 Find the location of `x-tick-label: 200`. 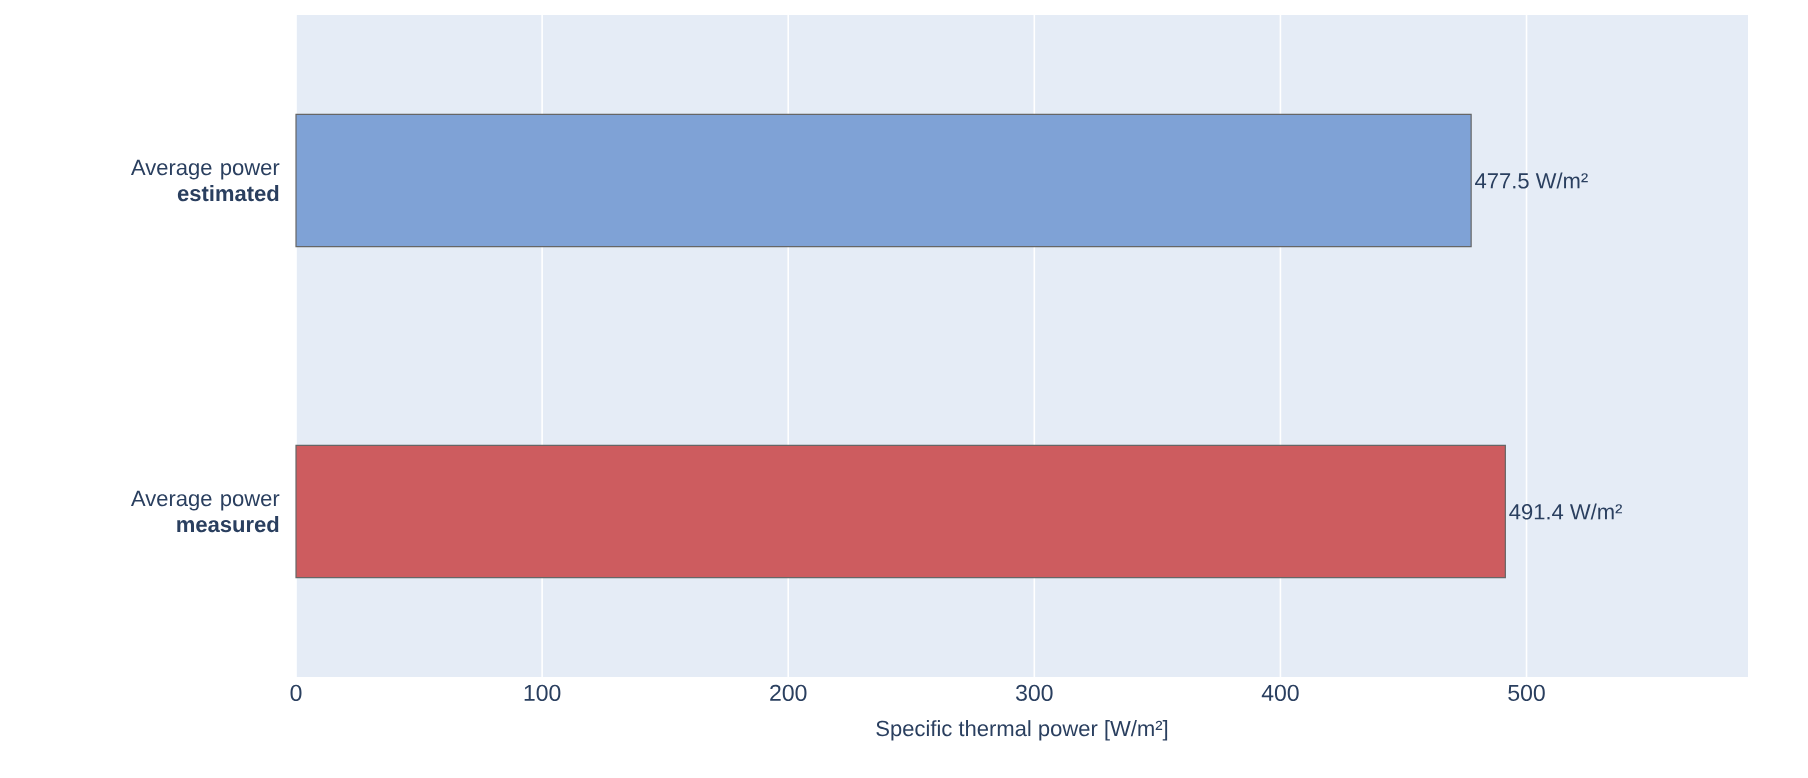

x-tick-label: 200 is located at coordinates (788, 693).